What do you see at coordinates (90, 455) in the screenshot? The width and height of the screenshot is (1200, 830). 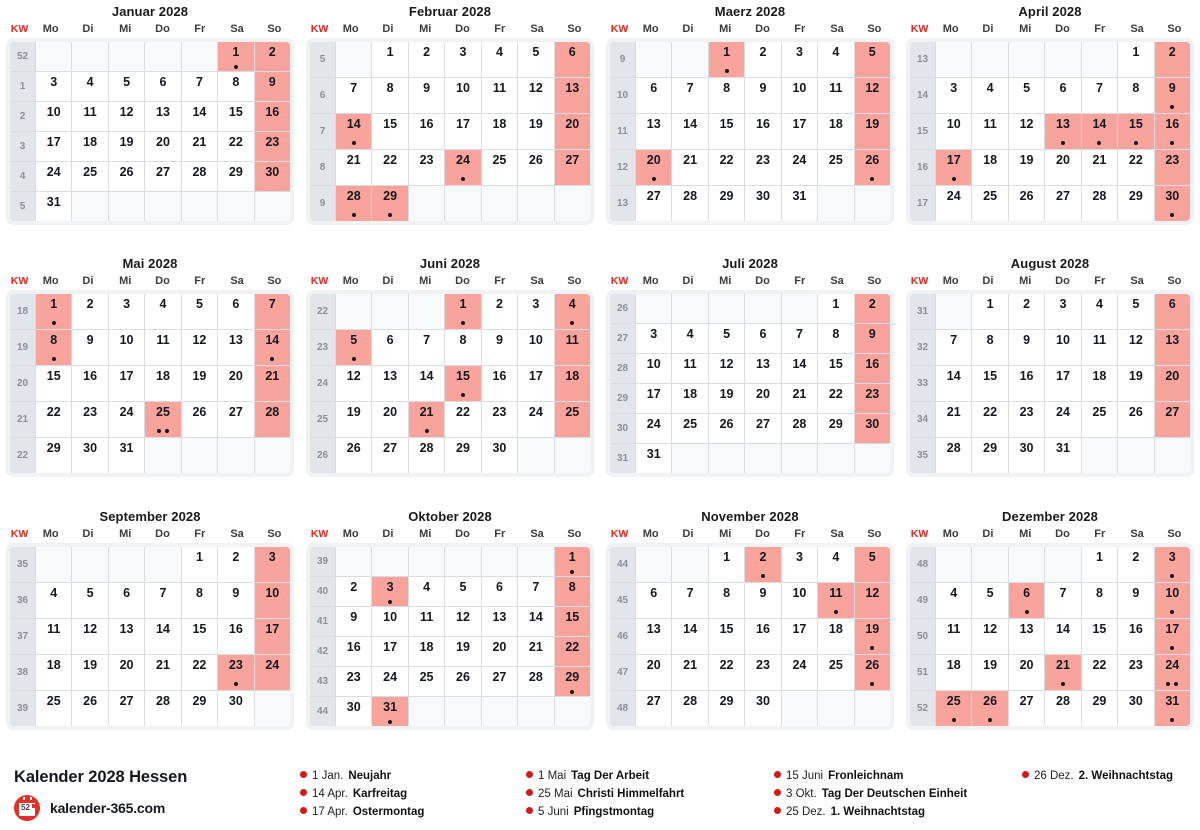 I see `day-cell: 30` at bounding box center [90, 455].